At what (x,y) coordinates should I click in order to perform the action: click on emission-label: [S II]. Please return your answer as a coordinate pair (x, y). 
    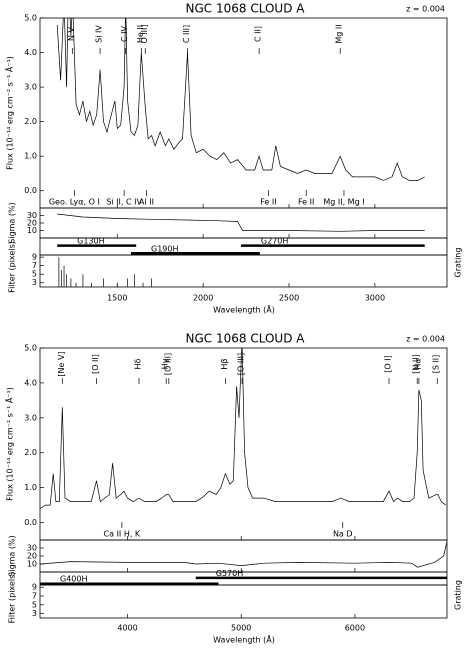
    Looking at the image, I should click on (436, 364).